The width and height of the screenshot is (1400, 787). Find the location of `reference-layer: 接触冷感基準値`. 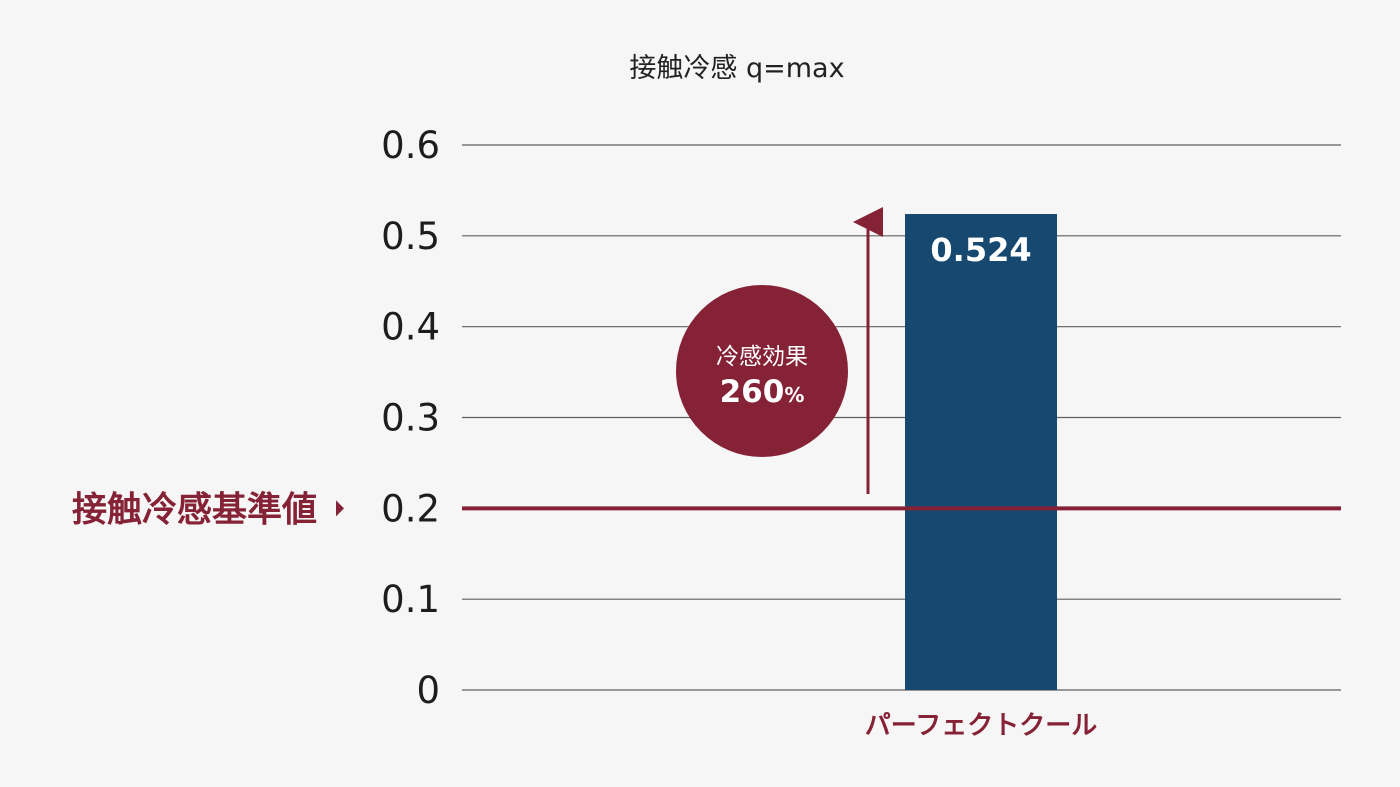

reference-layer: 接触冷感基準値 is located at coordinates (706, 510).